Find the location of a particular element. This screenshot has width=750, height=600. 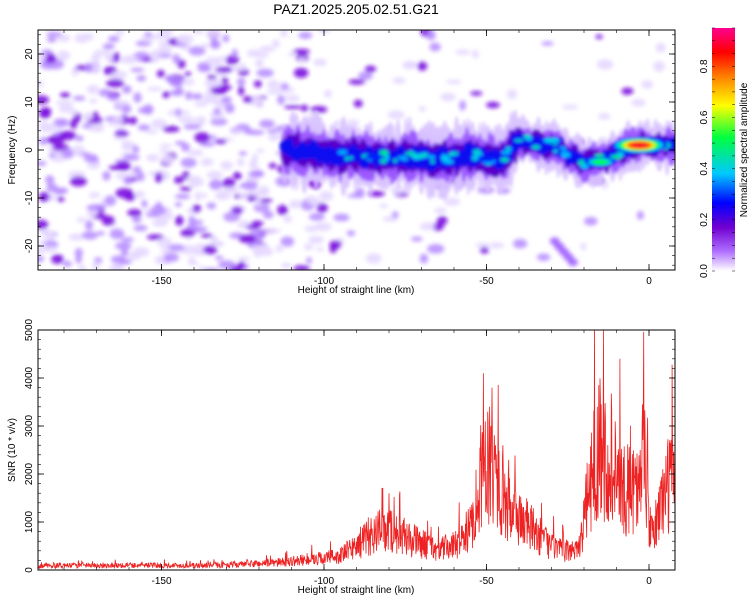

colorbar-tick-label: 0.0 is located at coordinates (704, 271).